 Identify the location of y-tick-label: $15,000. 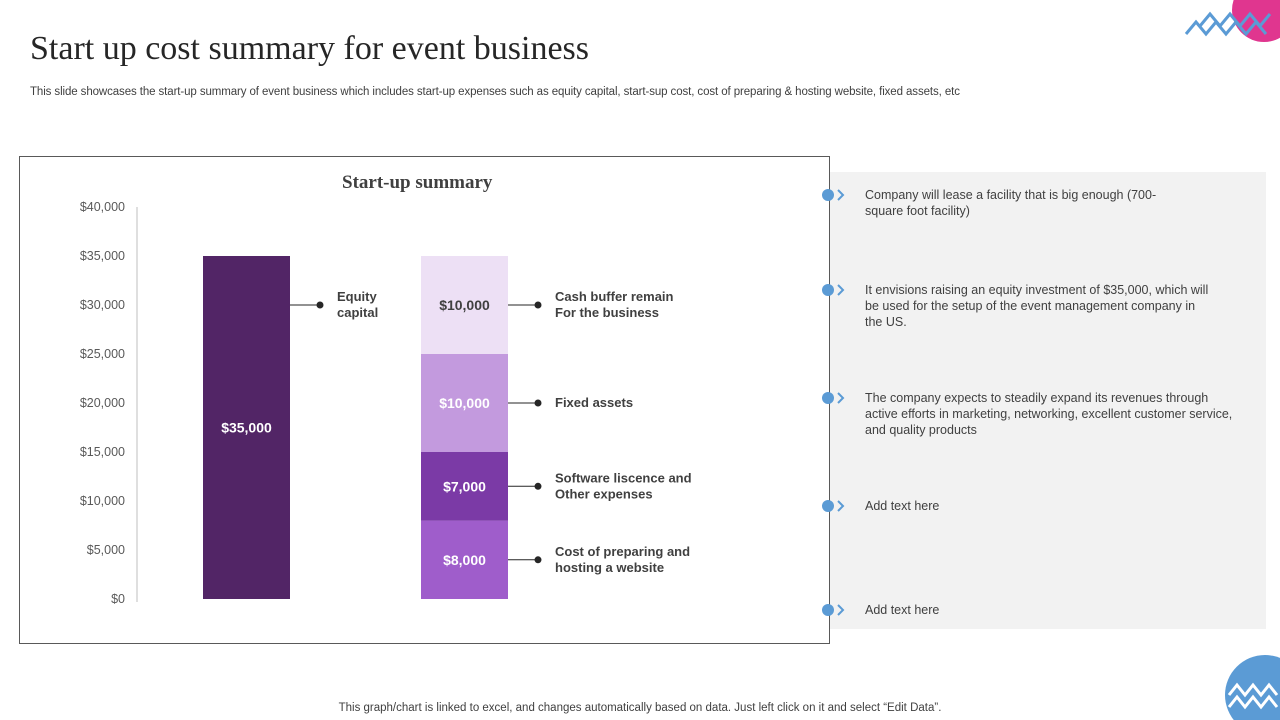
(102, 452).